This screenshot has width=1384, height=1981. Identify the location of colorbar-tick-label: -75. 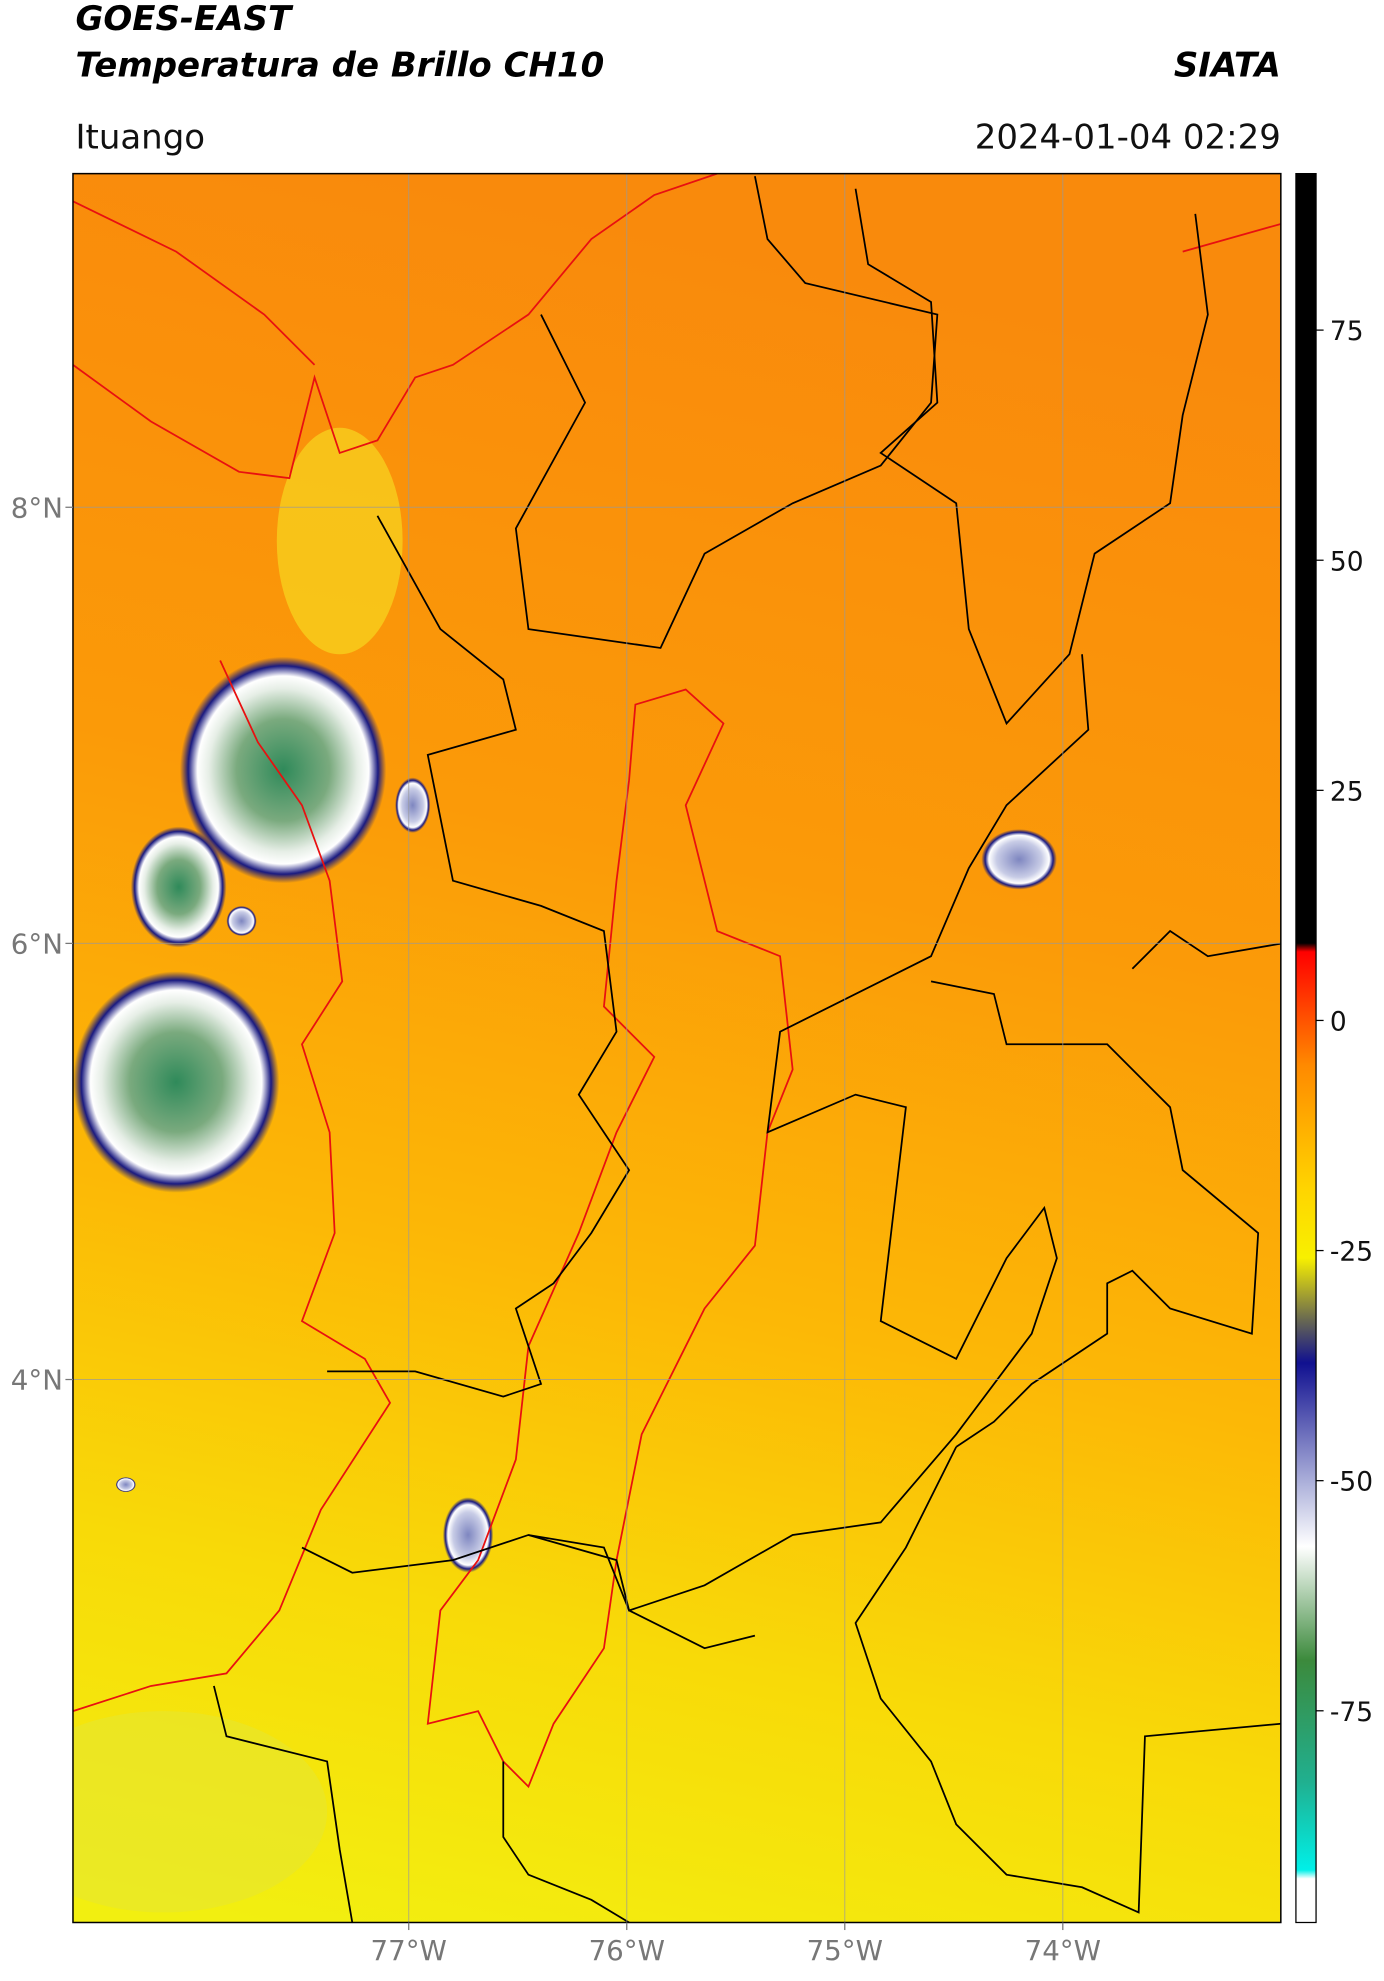
(1351, 1712).